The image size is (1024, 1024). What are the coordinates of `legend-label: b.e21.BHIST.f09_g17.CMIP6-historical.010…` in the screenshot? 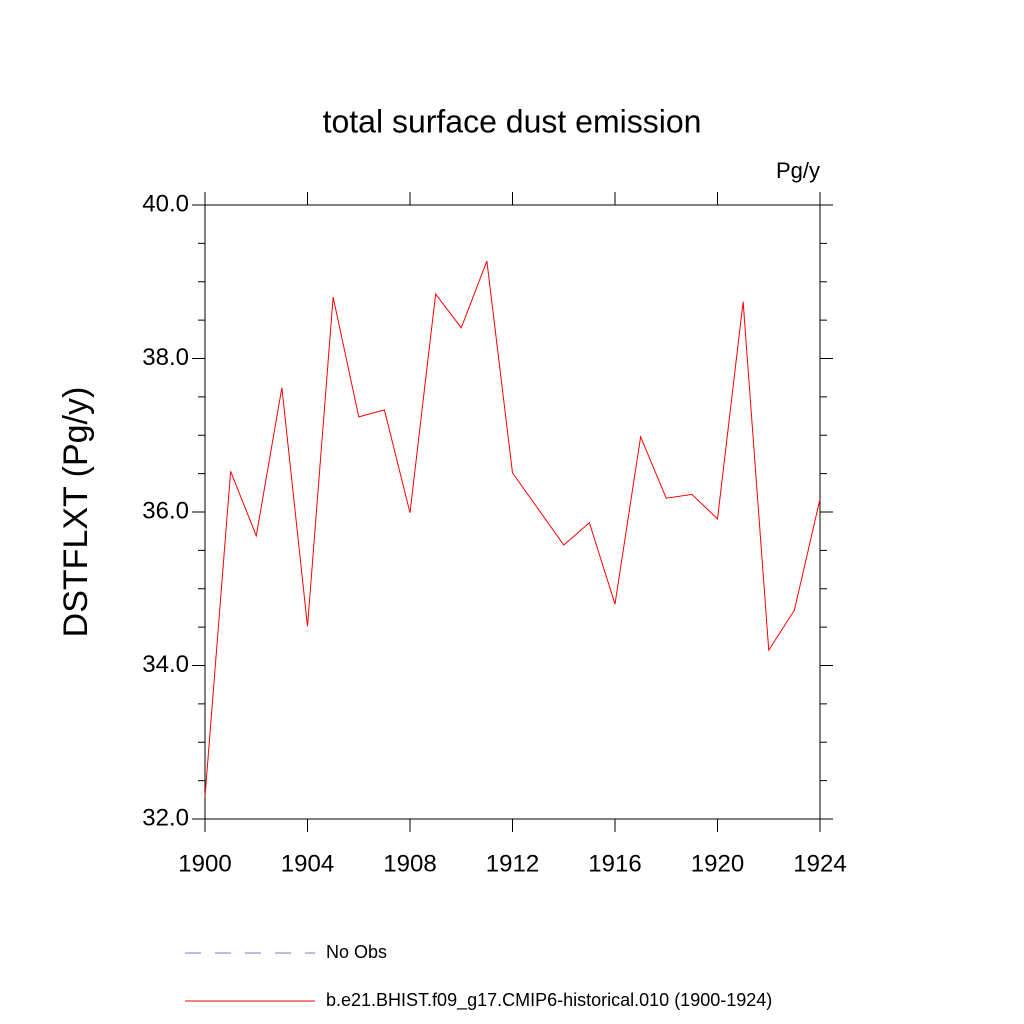 It's located at (549, 1000).